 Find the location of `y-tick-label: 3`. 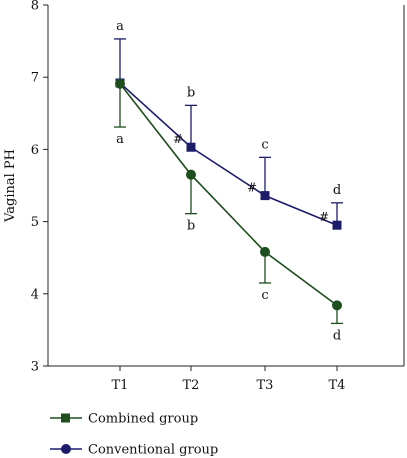

y-tick-label: 3 is located at coordinates (35, 367).